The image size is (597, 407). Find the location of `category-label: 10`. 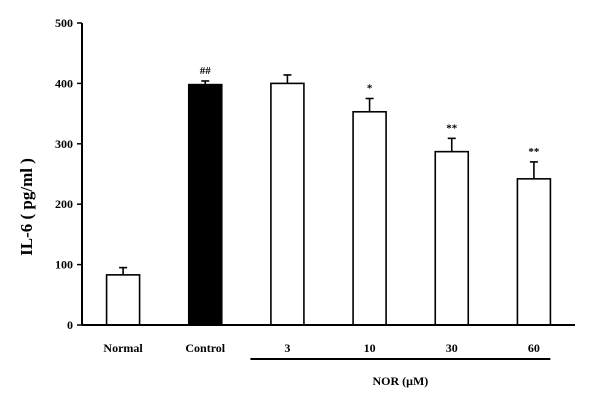

category-label: 10 is located at coordinates (370, 348).